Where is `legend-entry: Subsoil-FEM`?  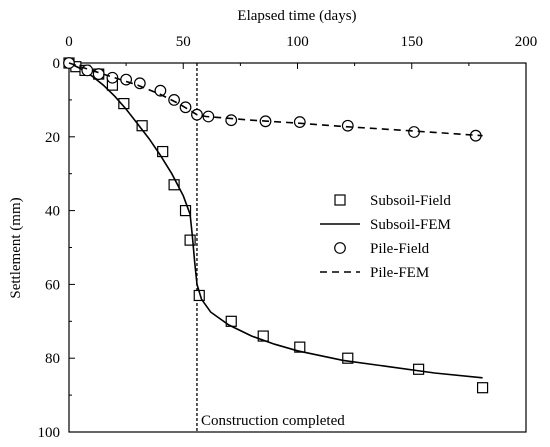 legend-entry: Subsoil-FEM is located at coordinates (385, 225).